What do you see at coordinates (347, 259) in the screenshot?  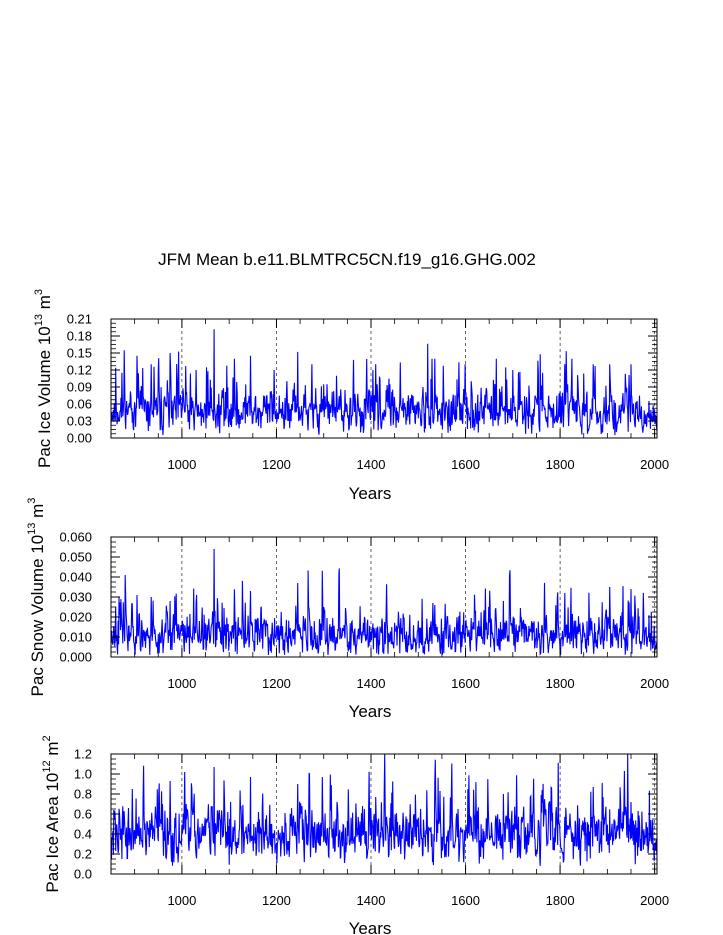 I see `figure-title: JFM Mean b.e11.BLMTRC5CN.f19_g16.GHG.002` at bounding box center [347, 259].